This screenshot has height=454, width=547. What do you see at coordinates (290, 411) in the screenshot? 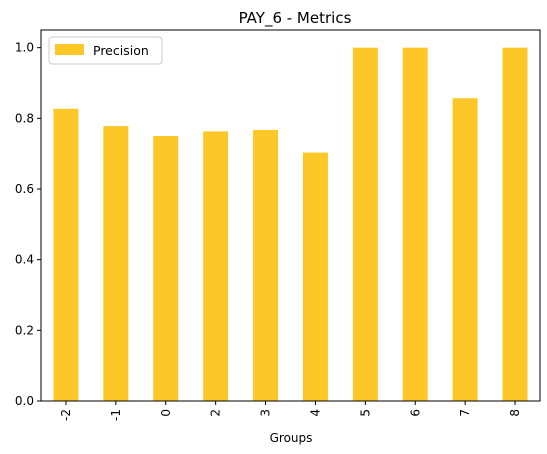
I see `x-axis: -2 -1 0 2 3 4 5 6 7 8` at bounding box center [290, 411].